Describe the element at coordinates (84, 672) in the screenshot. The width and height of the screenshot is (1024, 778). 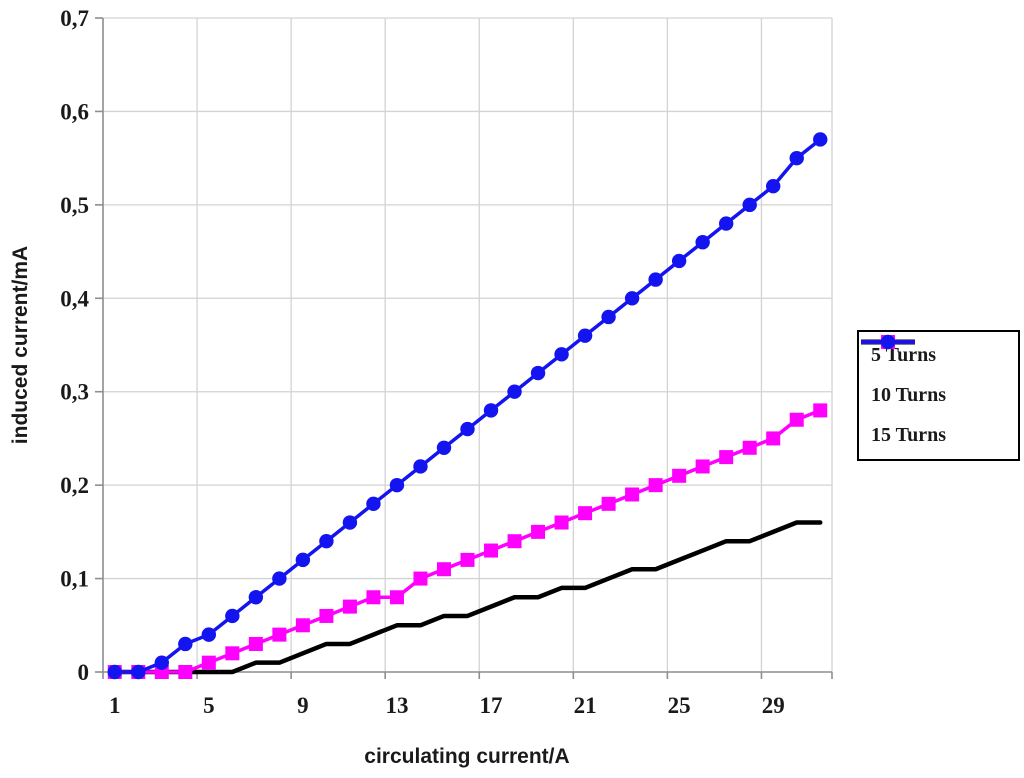
I see `y-tick-label: 0` at that location.